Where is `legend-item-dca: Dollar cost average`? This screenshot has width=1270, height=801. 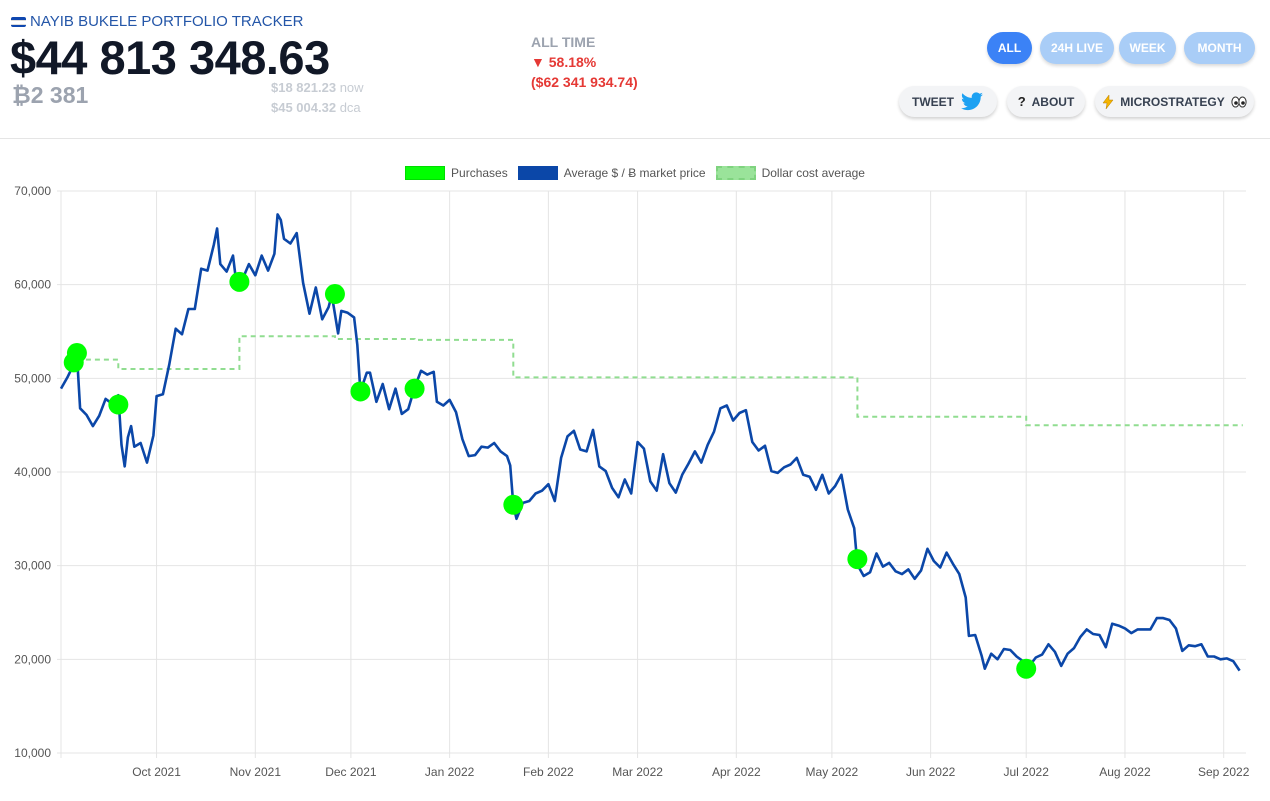 legend-item-dca: Dollar cost average is located at coordinates (790, 173).